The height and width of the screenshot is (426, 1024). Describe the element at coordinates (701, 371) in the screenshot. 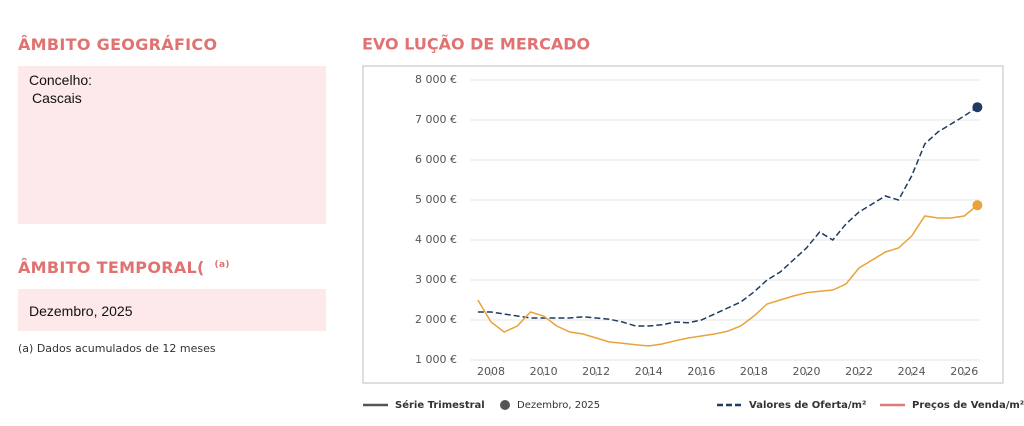

I see `x-tick-label: 2016` at that location.